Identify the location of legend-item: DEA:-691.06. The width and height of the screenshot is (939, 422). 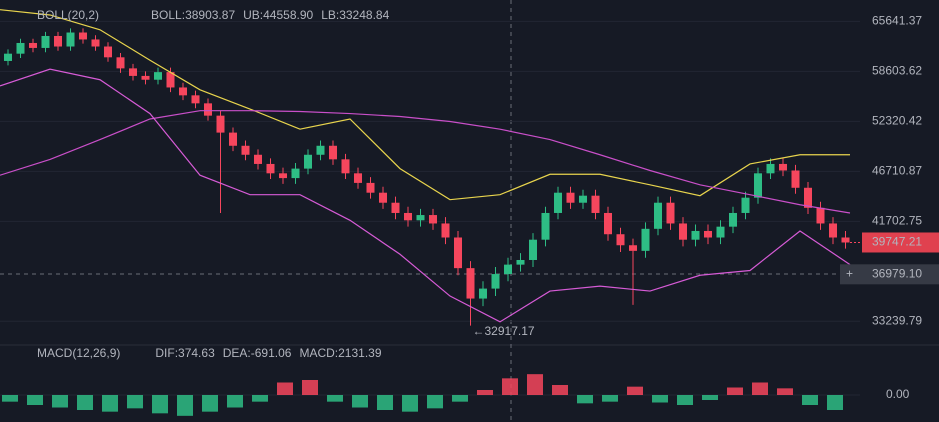
(257, 353).